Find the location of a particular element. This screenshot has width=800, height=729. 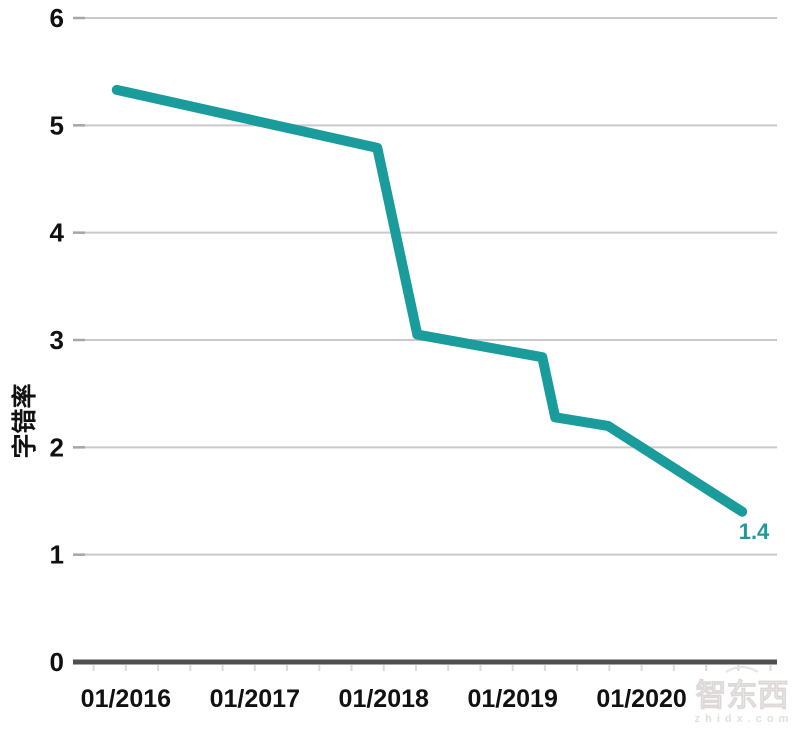

y-tick-label: 3 is located at coordinates (57, 340).